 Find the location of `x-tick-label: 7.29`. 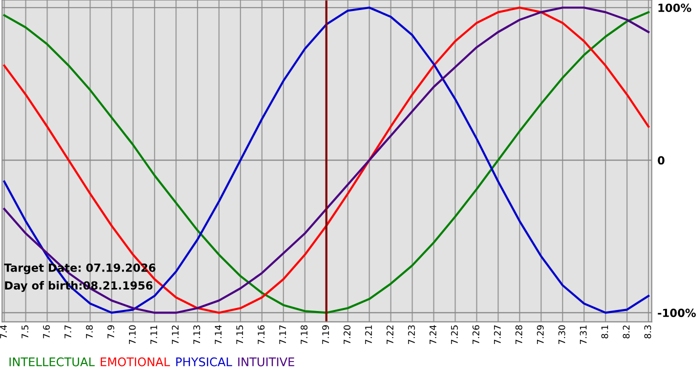

x-tick-label: 7.29 is located at coordinates (540, 334).